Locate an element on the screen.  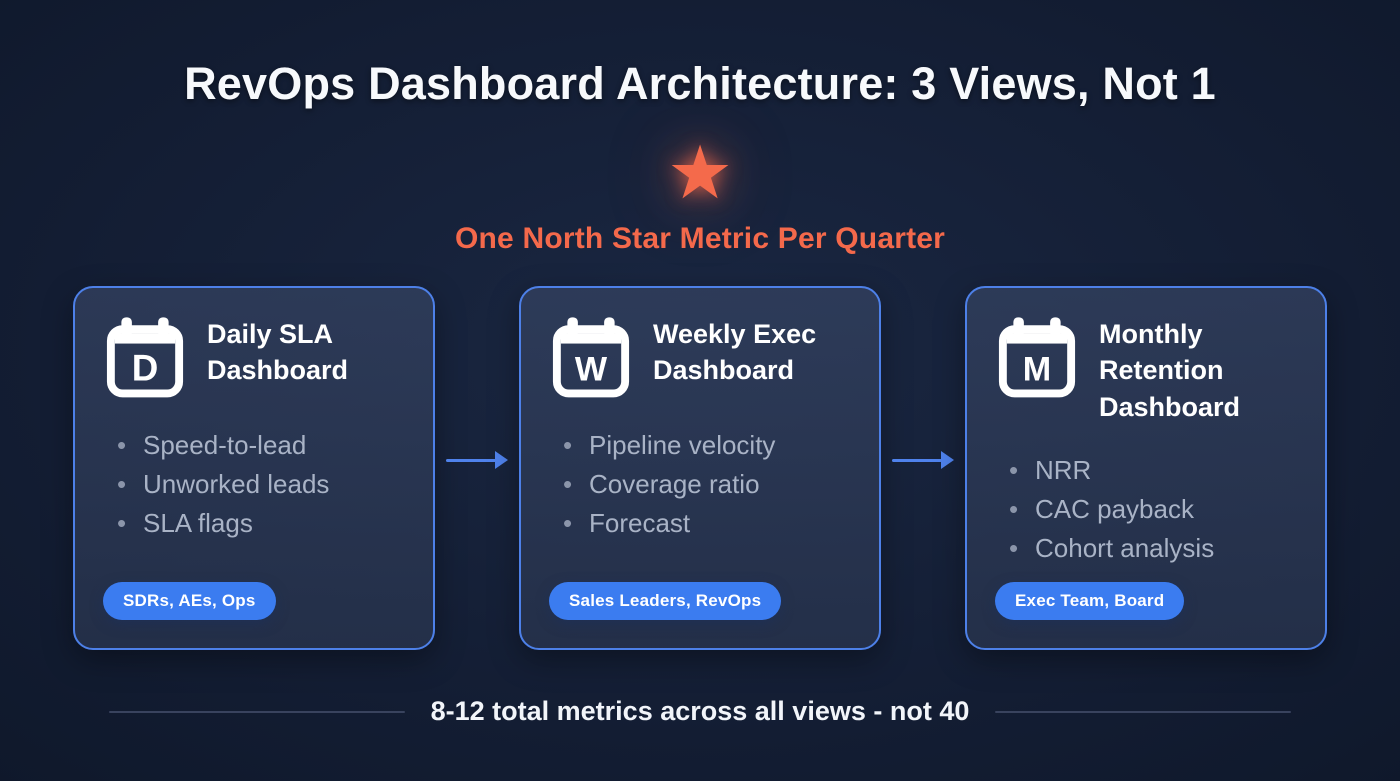
audience-badge: SDRs, AEs, Ops is located at coordinates (189, 601).